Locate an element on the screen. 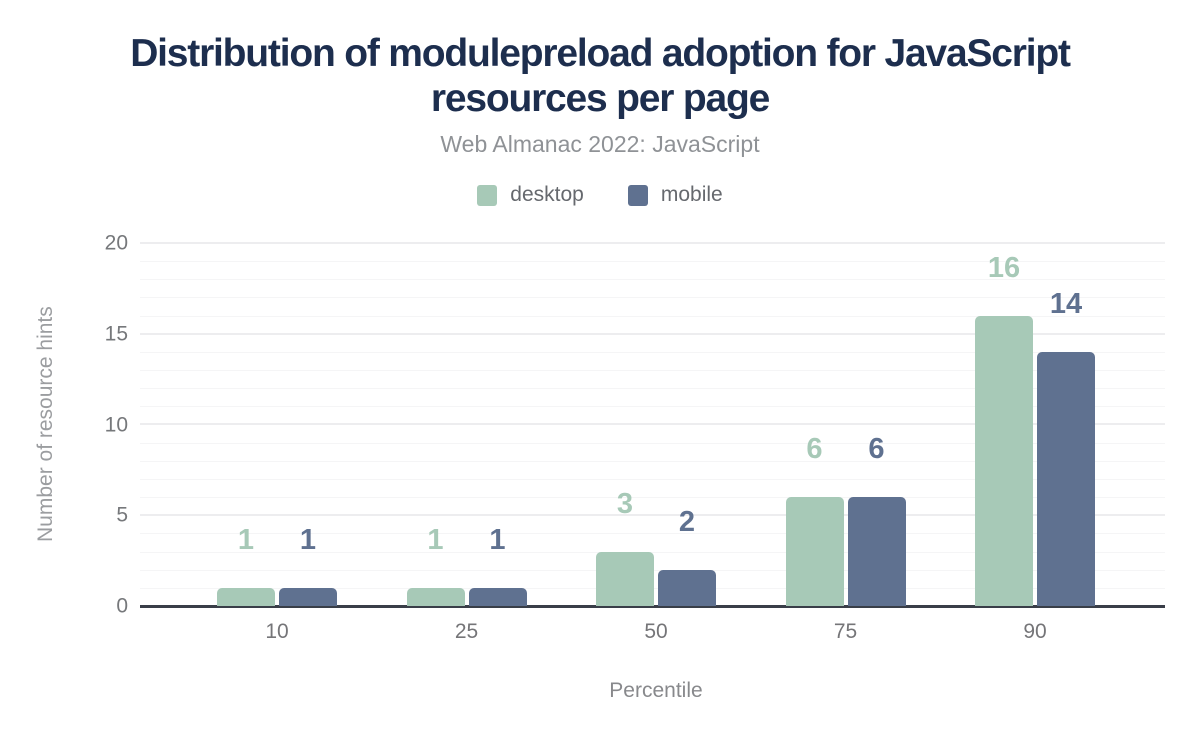 This screenshot has height=742, width=1200. x-axis-line is located at coordinates (652, 606).